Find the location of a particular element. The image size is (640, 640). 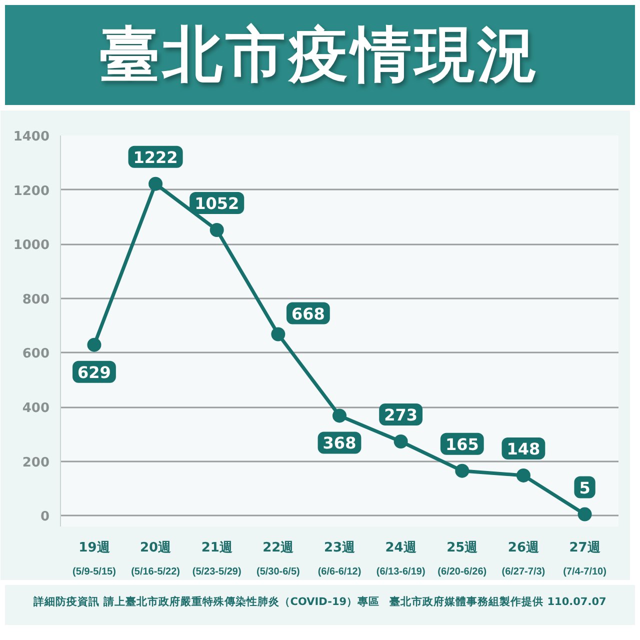

category-label: 21週 (5/23-5/29) is located at coordinates (217, 559).